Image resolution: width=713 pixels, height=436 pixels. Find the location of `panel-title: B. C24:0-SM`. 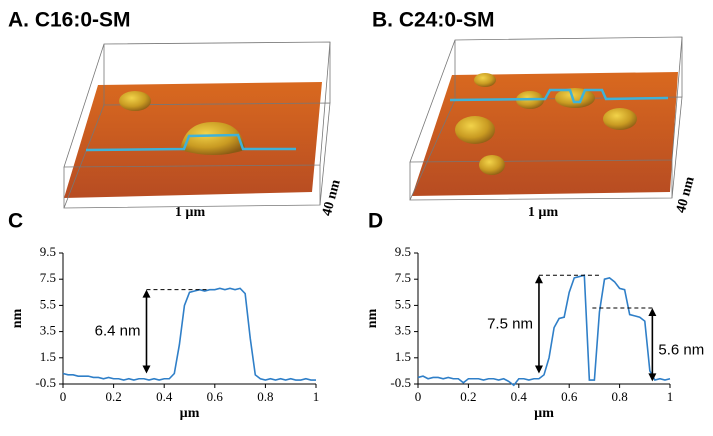

panel-title: B. C24:0-SM is located at coordinates (433, 20).